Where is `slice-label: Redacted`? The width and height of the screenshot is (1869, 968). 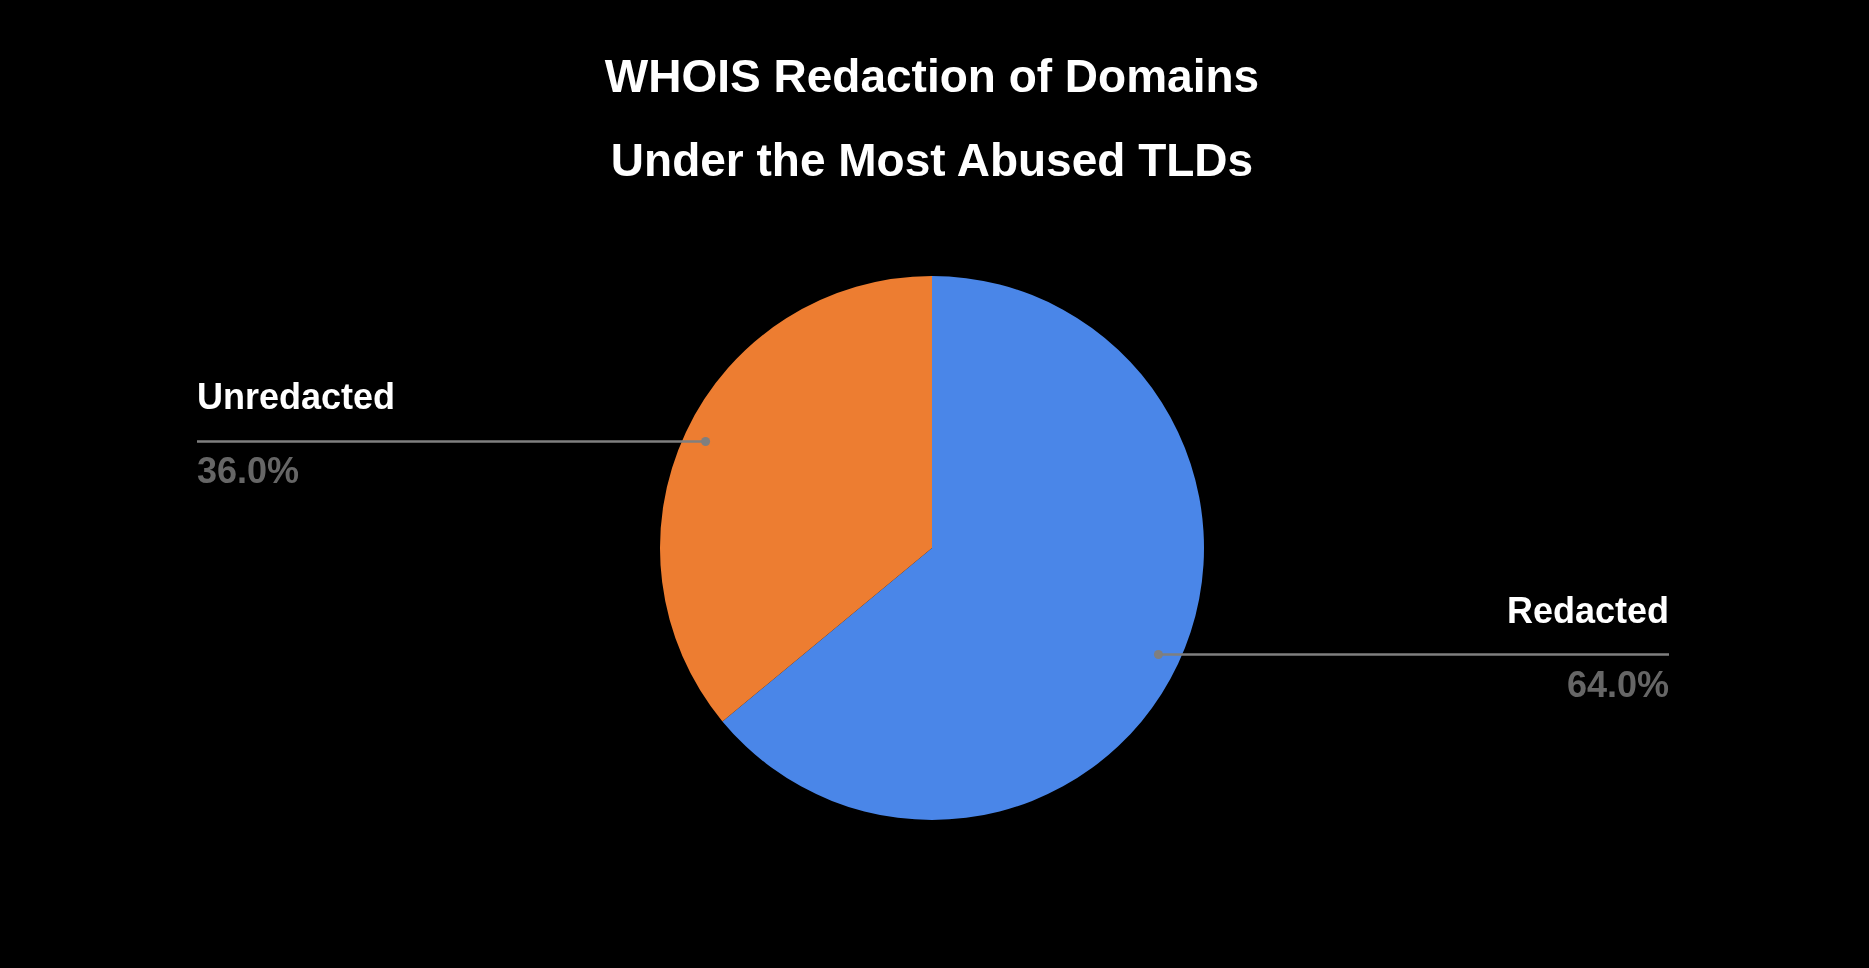 slice-label: Redacted is located at coordinates (1587, 610).